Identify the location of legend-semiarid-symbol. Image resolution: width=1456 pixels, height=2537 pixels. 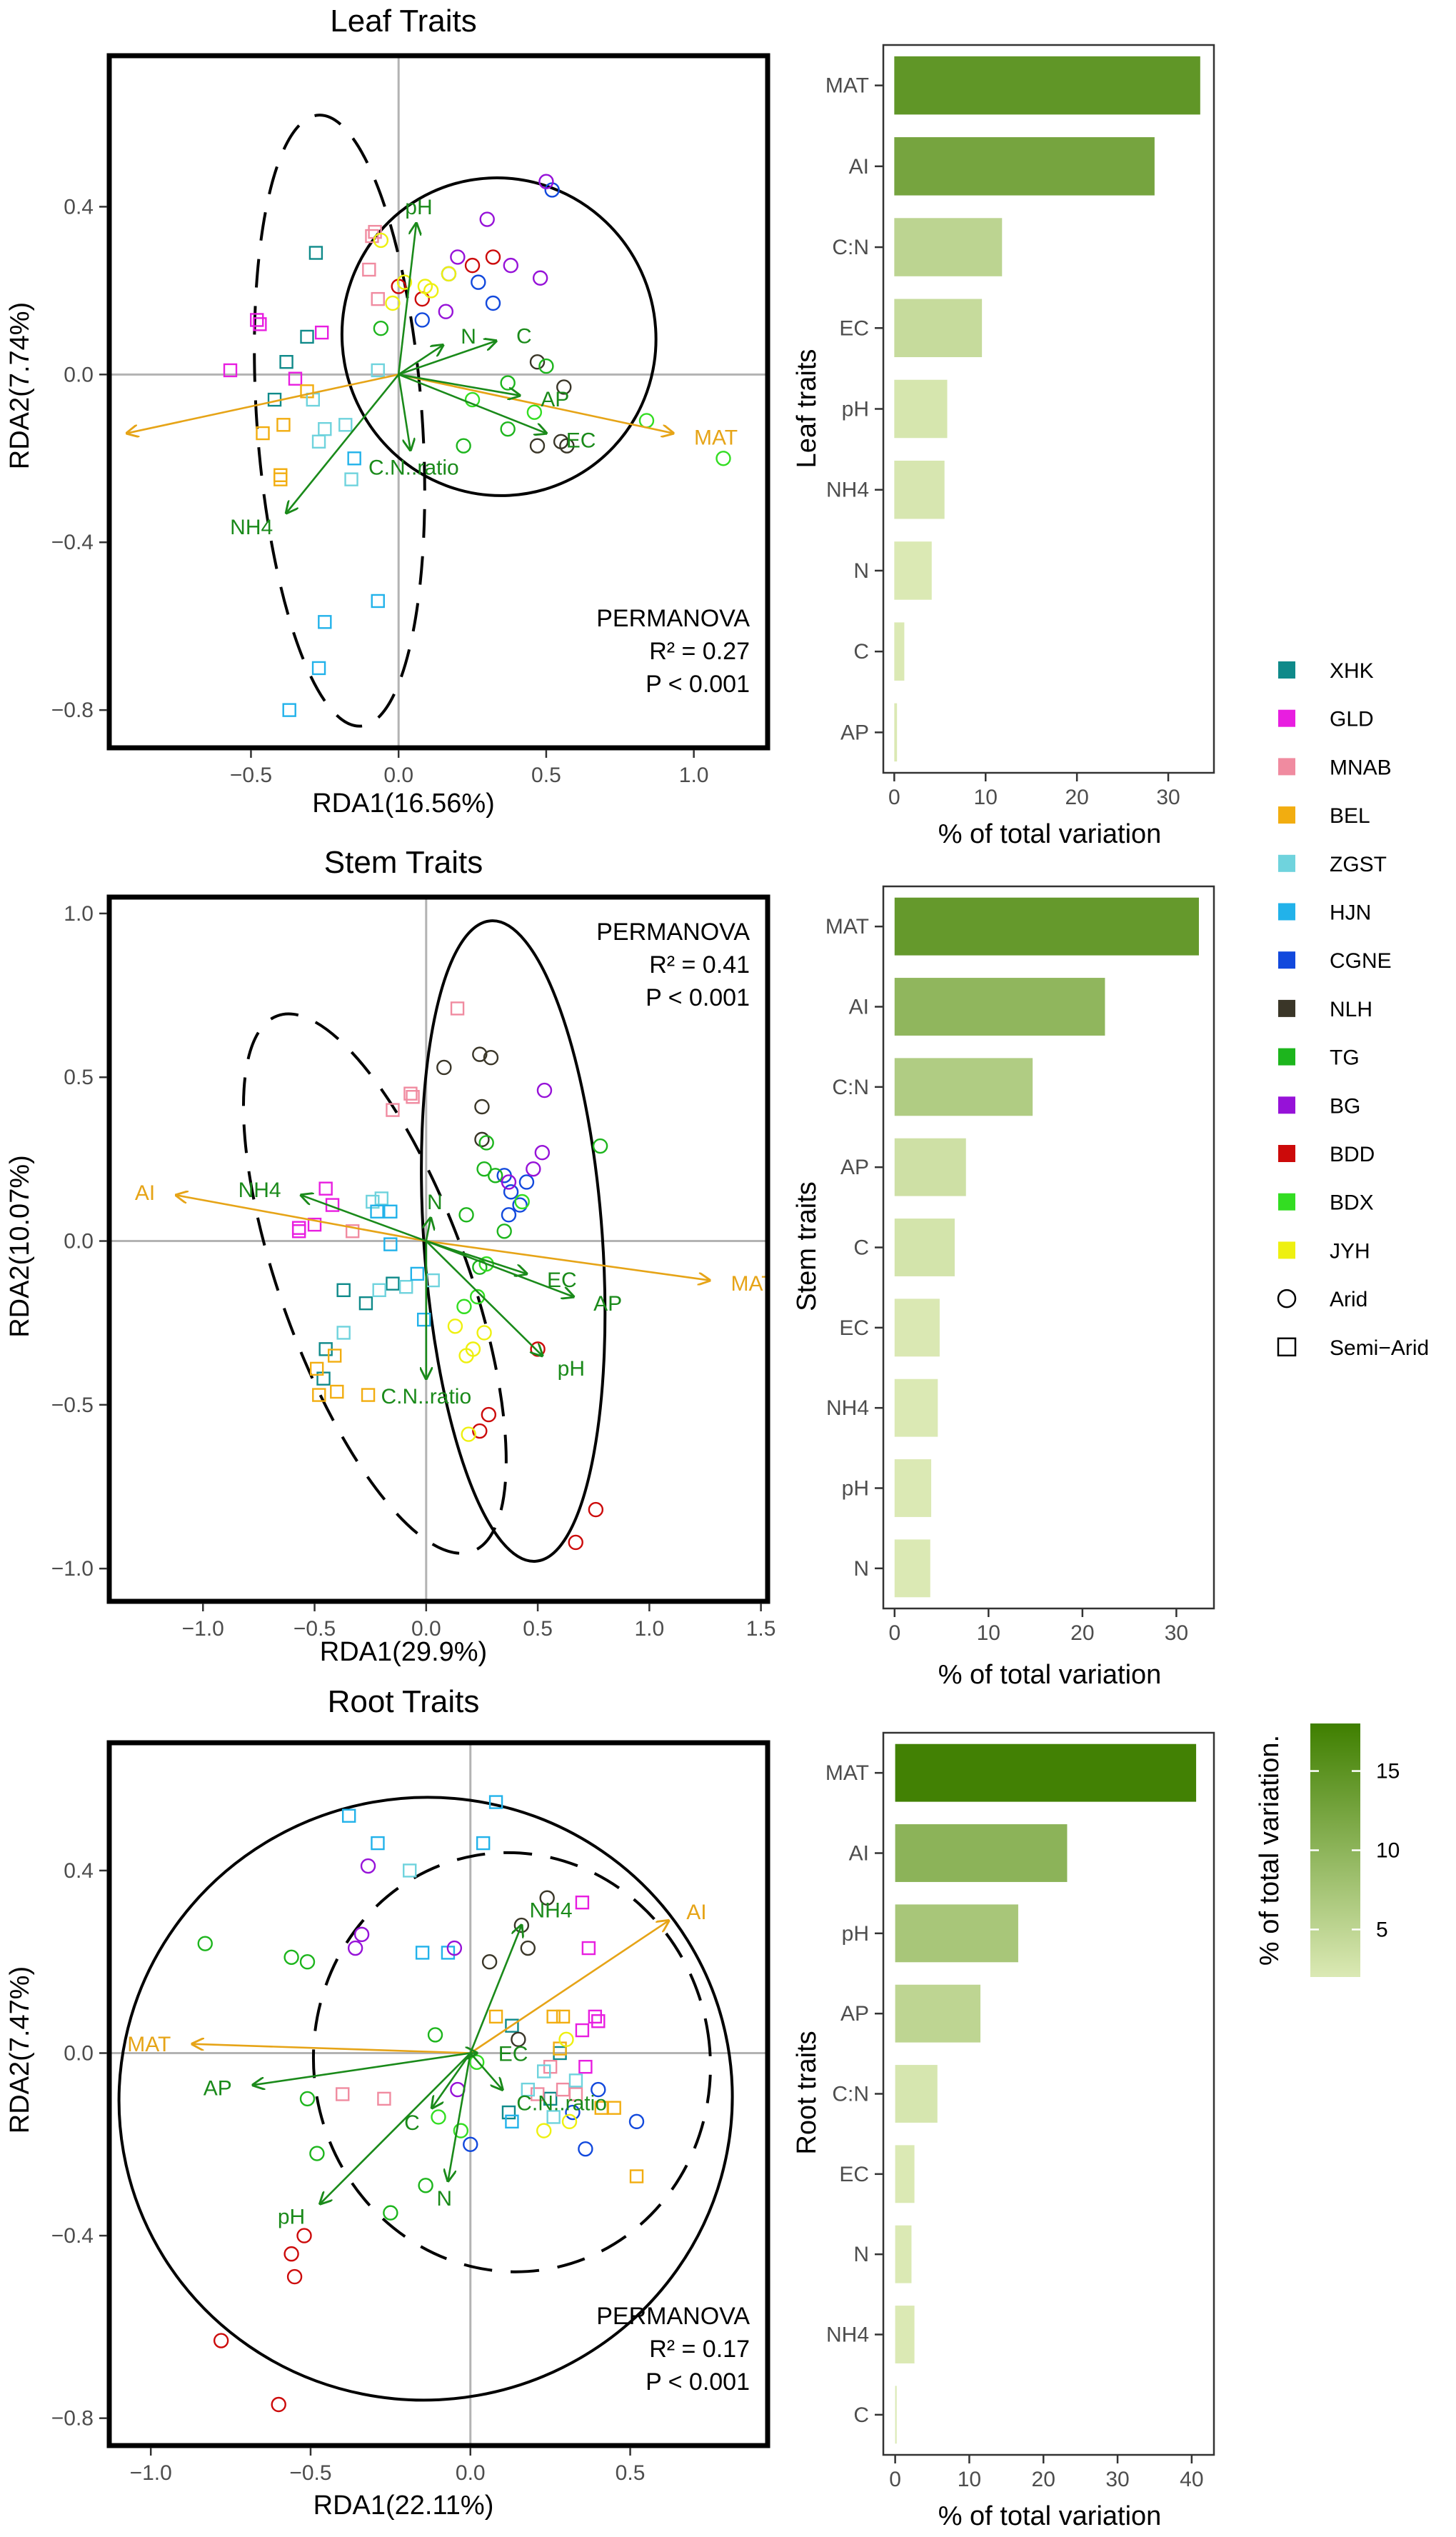
(1287, 1347).